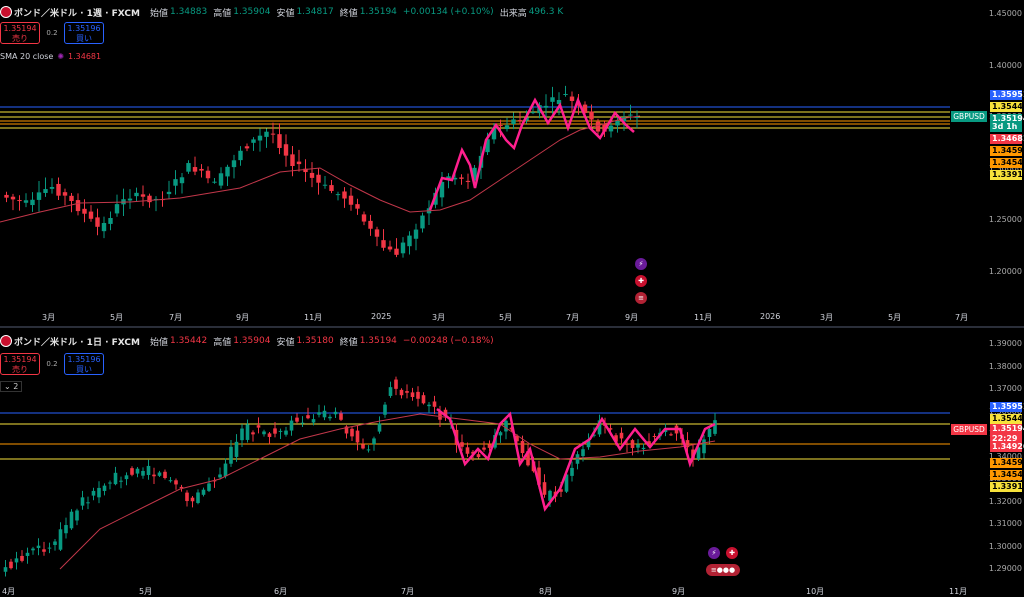  I want to click on time-tick-label: 4月, so click(9, 591).